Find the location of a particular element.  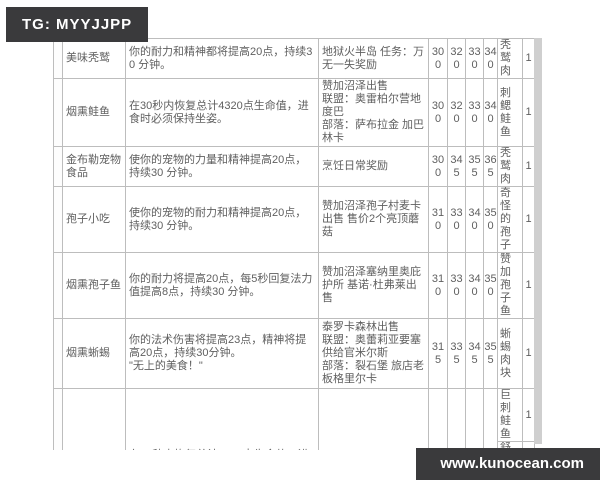

recipe-name-cell: 烟熏孢子鱼 is located at coordinates (94, 285).